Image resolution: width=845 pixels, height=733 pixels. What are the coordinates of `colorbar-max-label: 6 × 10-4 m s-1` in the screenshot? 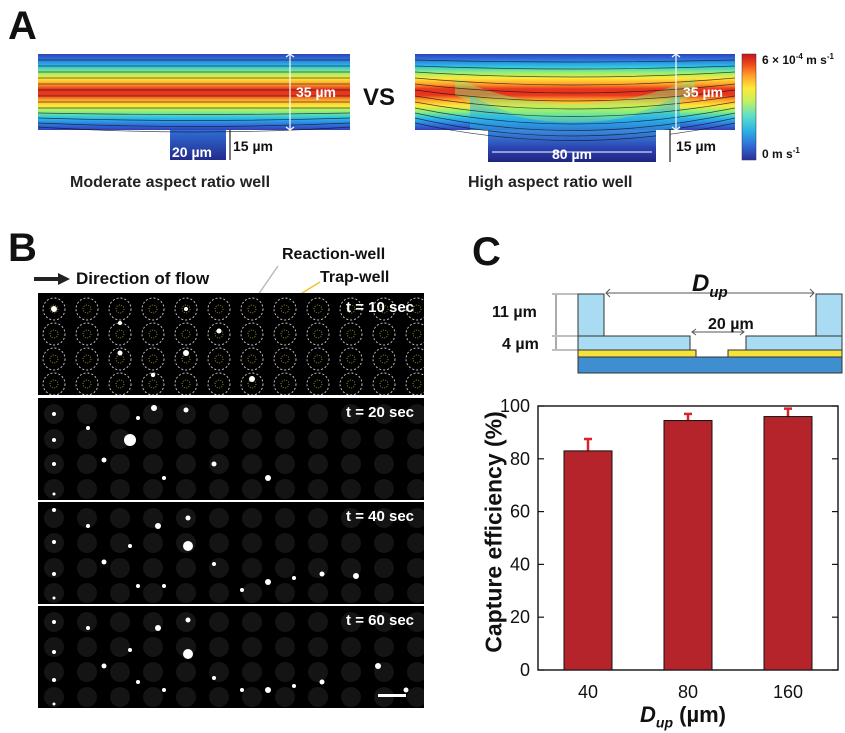 It's located at (798, 59).